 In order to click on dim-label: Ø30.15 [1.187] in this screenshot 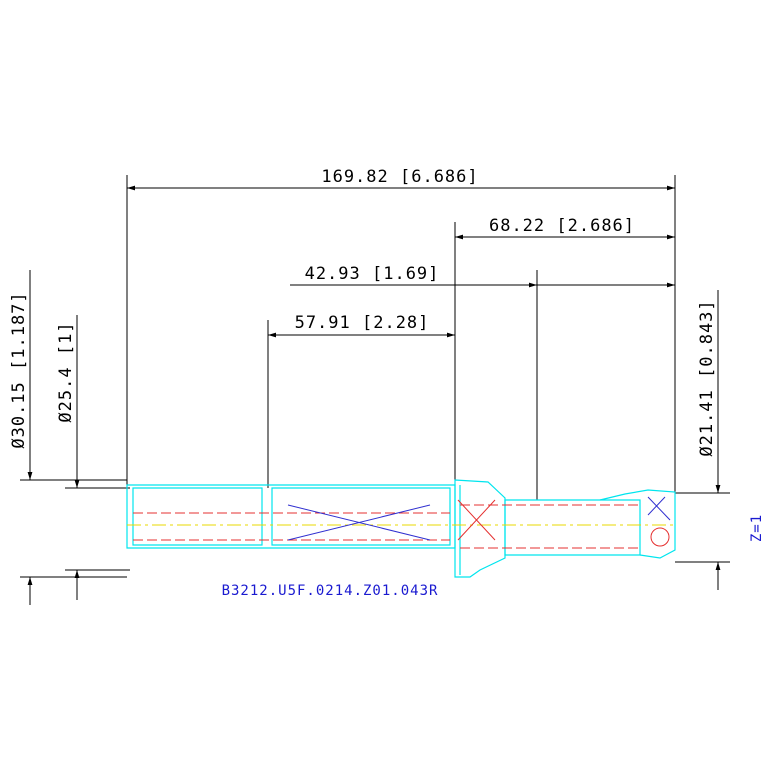, I will do `click(19, 369)`.